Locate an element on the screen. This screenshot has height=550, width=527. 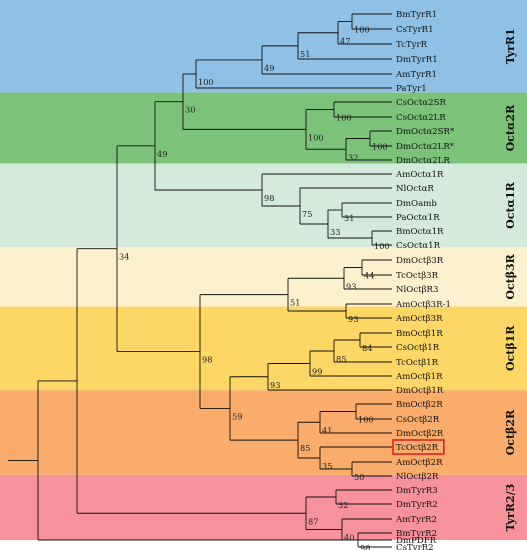
bootstrap-dm_octa2_pair: 100 is located at coordinates (380, 147).